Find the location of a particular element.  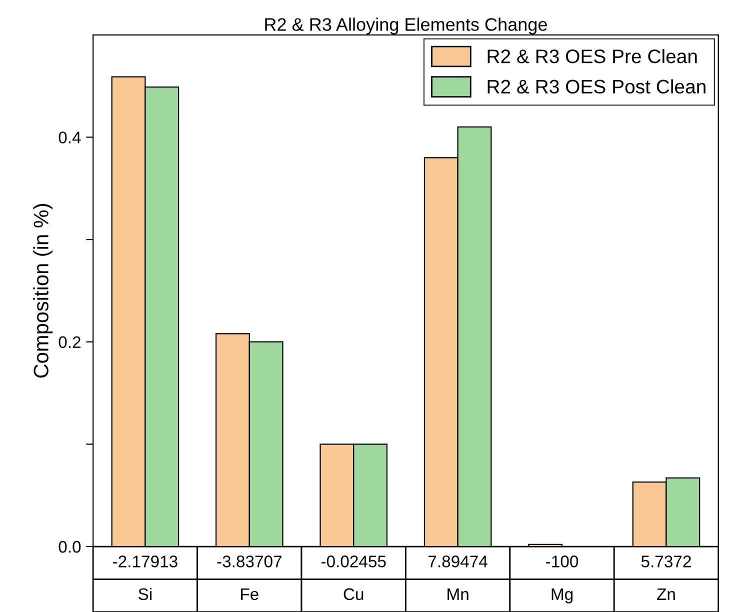

text: -3.83707 is located at coordinates (249, 562).